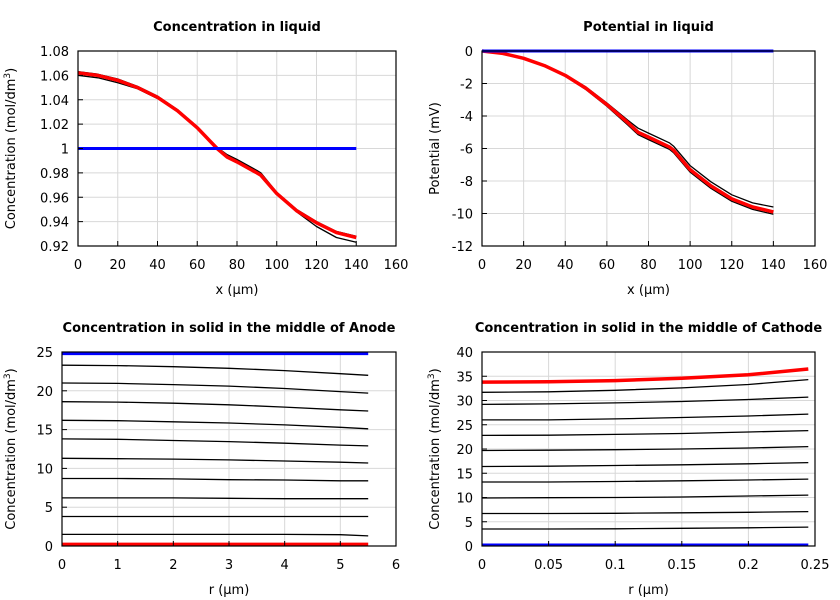 The height and width of the screenshot is (600, 840). I want to click on y-tick-label: 35, so click(464, 377).